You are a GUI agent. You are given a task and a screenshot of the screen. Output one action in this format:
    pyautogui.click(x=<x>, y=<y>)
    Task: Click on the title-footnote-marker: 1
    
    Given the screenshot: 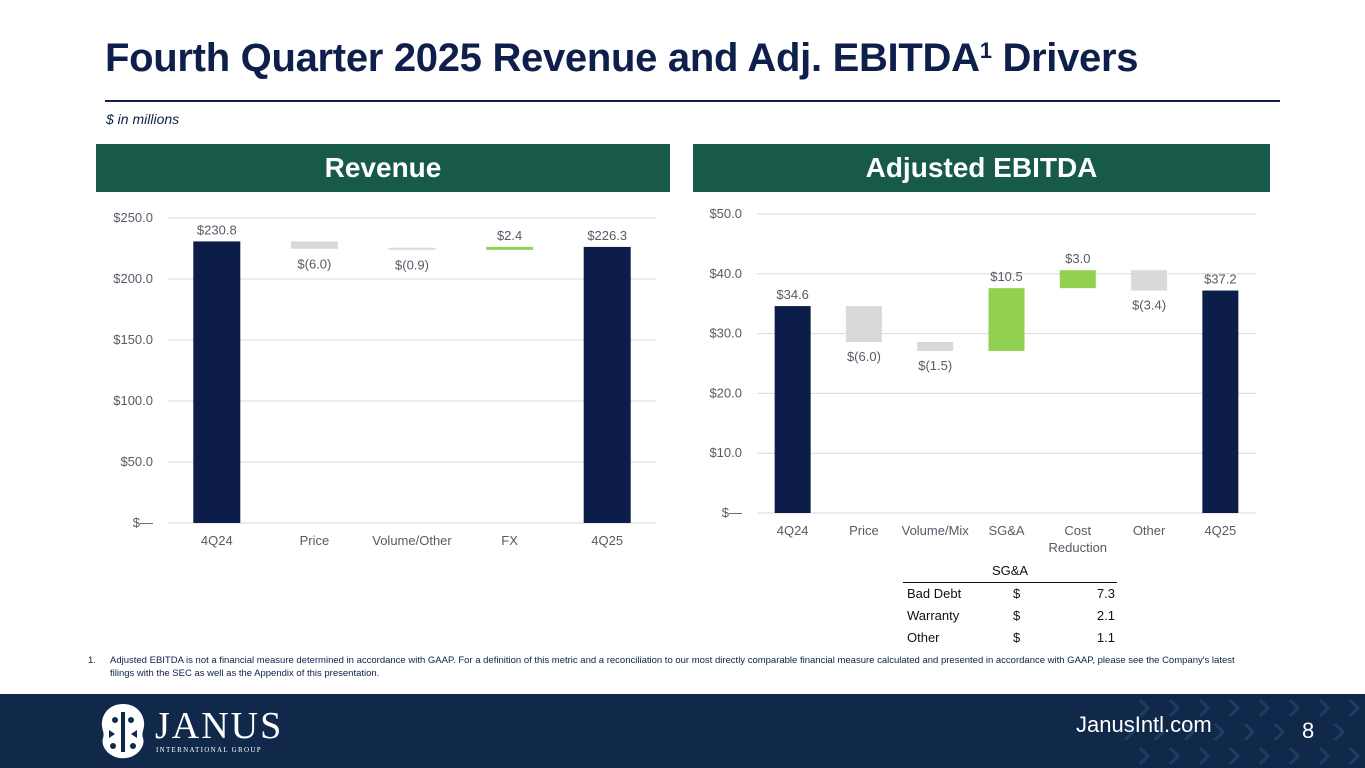 What is the action you would take?
    pyautogui.click(x=985, y=50)
    